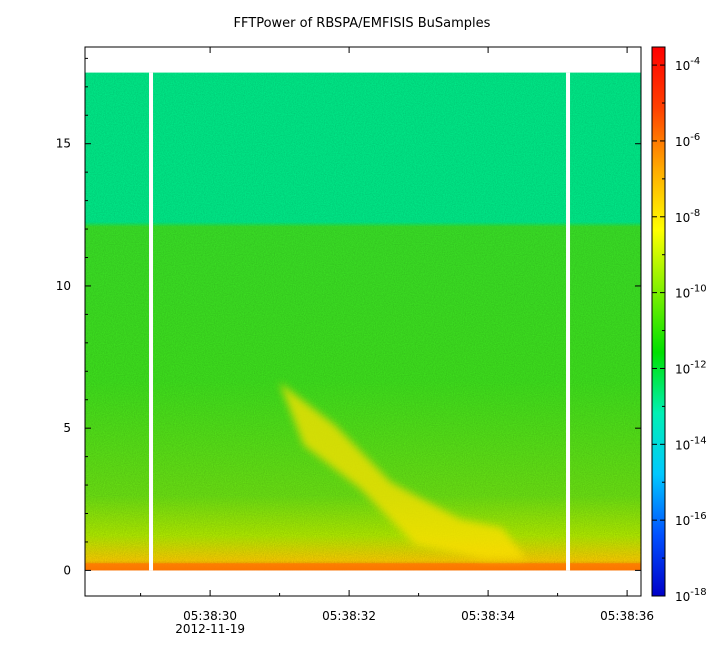  What do you see at coordinates (691, 367) in the screenshot?
I see `colorbar-label: 10⁻¹²` at bounding box center [691, 367].